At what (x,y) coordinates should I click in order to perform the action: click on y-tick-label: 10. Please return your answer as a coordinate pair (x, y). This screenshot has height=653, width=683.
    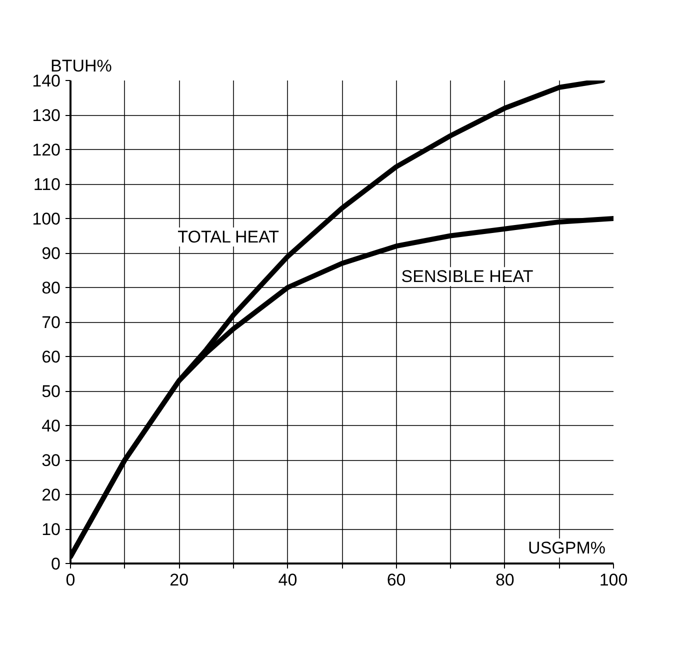
    Looking at the image, I should click on (51, 529).